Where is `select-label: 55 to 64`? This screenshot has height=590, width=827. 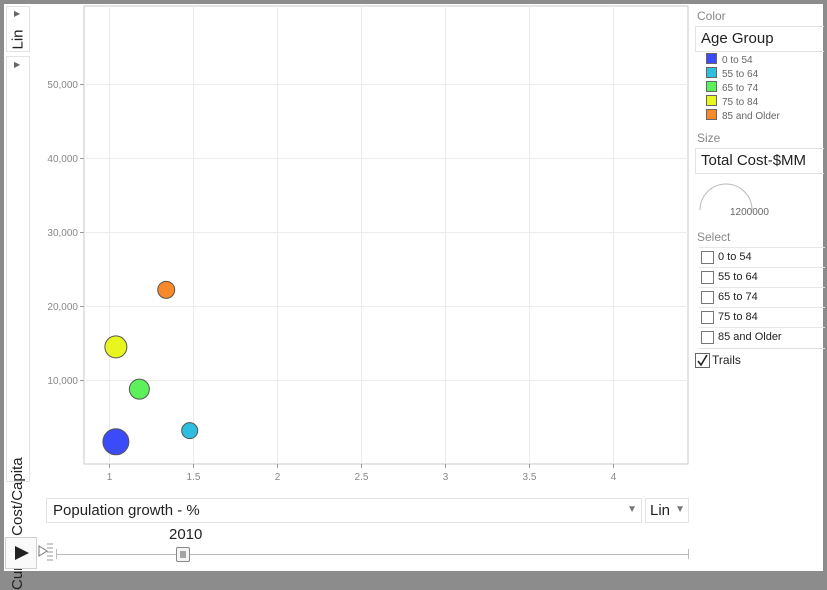 select-label: 55 to 64 is located at coordinates (738, 277).